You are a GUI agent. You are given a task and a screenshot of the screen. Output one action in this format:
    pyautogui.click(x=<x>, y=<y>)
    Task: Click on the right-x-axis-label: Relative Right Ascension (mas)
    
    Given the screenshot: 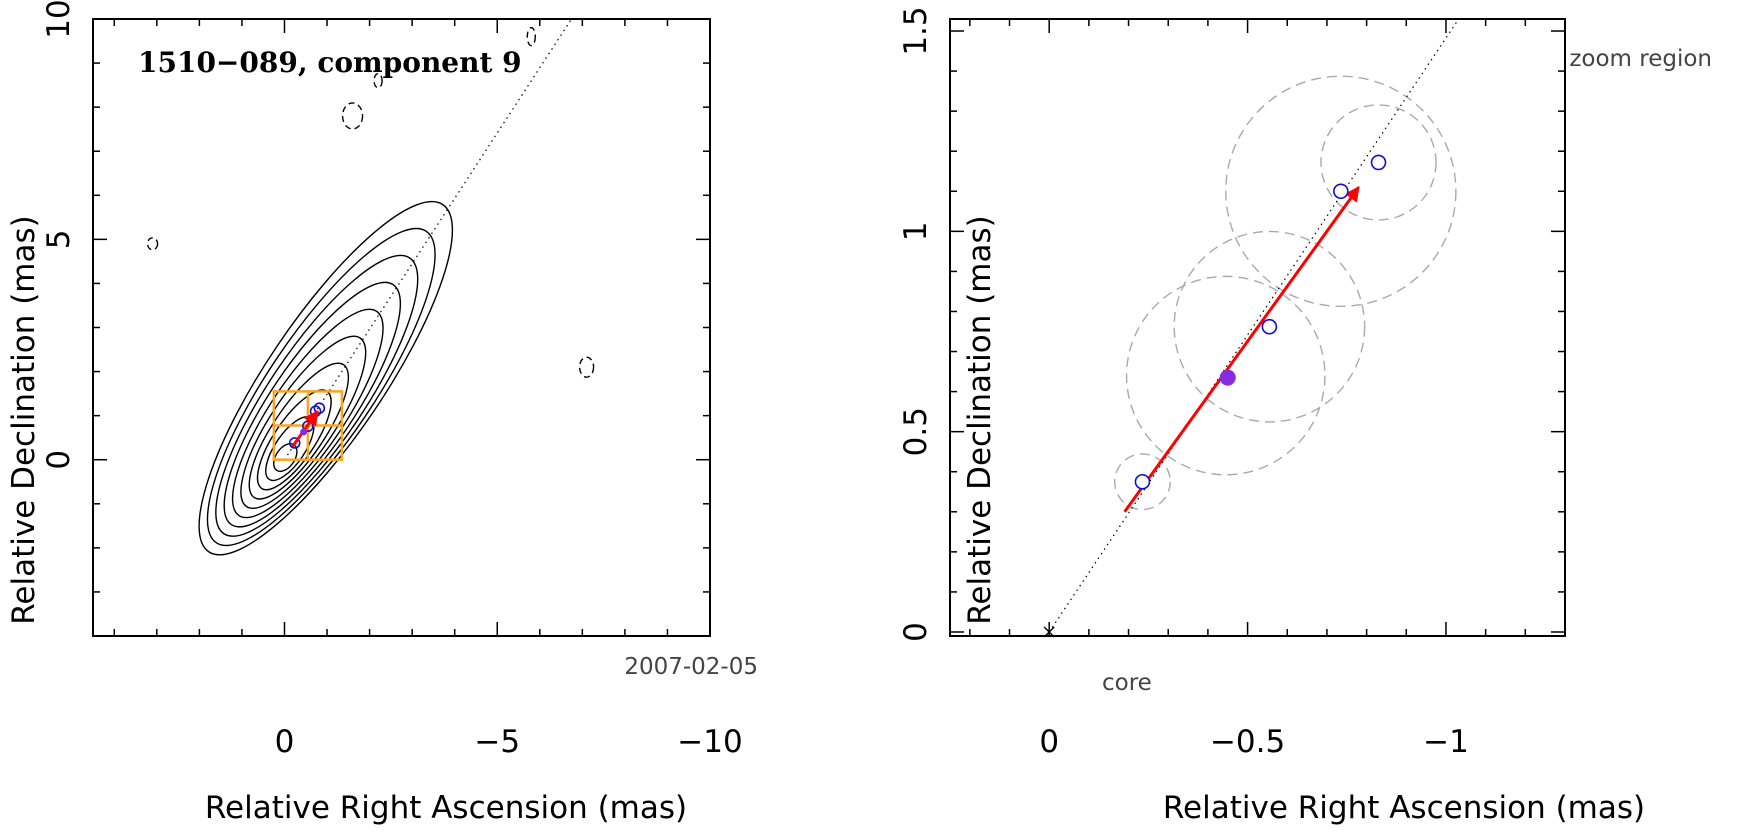 What is the action you would take?
    pyautogui.click(x=1404, y=808)
    